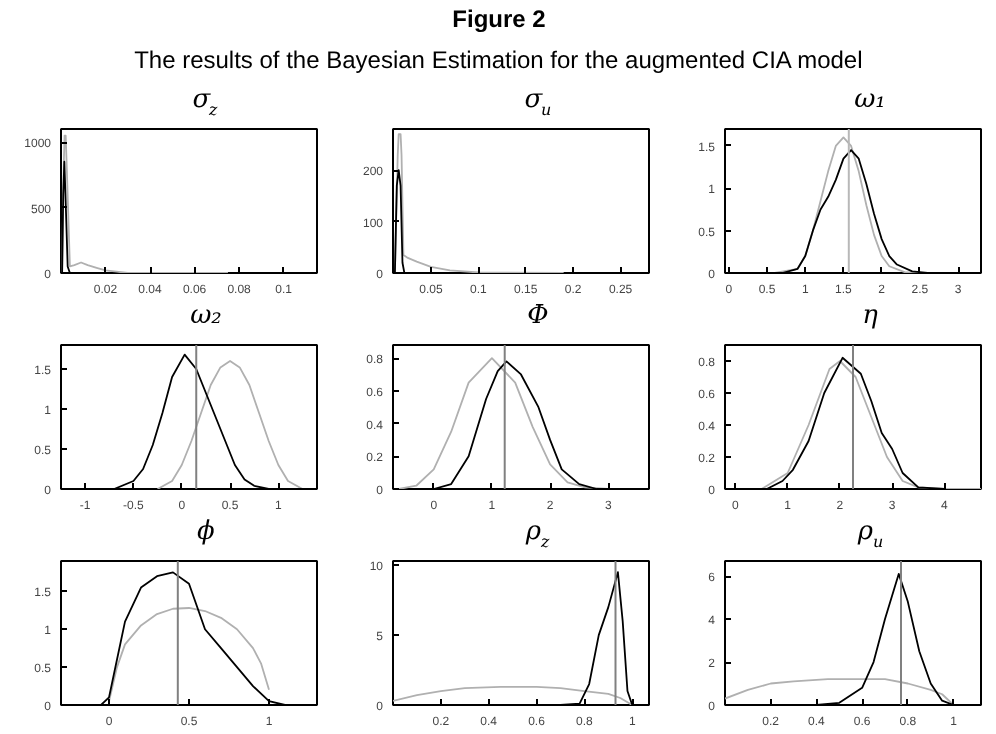  Describe the element at coordinates (499, 19) in the screenshot. I see `text: Figure 2` at that location.